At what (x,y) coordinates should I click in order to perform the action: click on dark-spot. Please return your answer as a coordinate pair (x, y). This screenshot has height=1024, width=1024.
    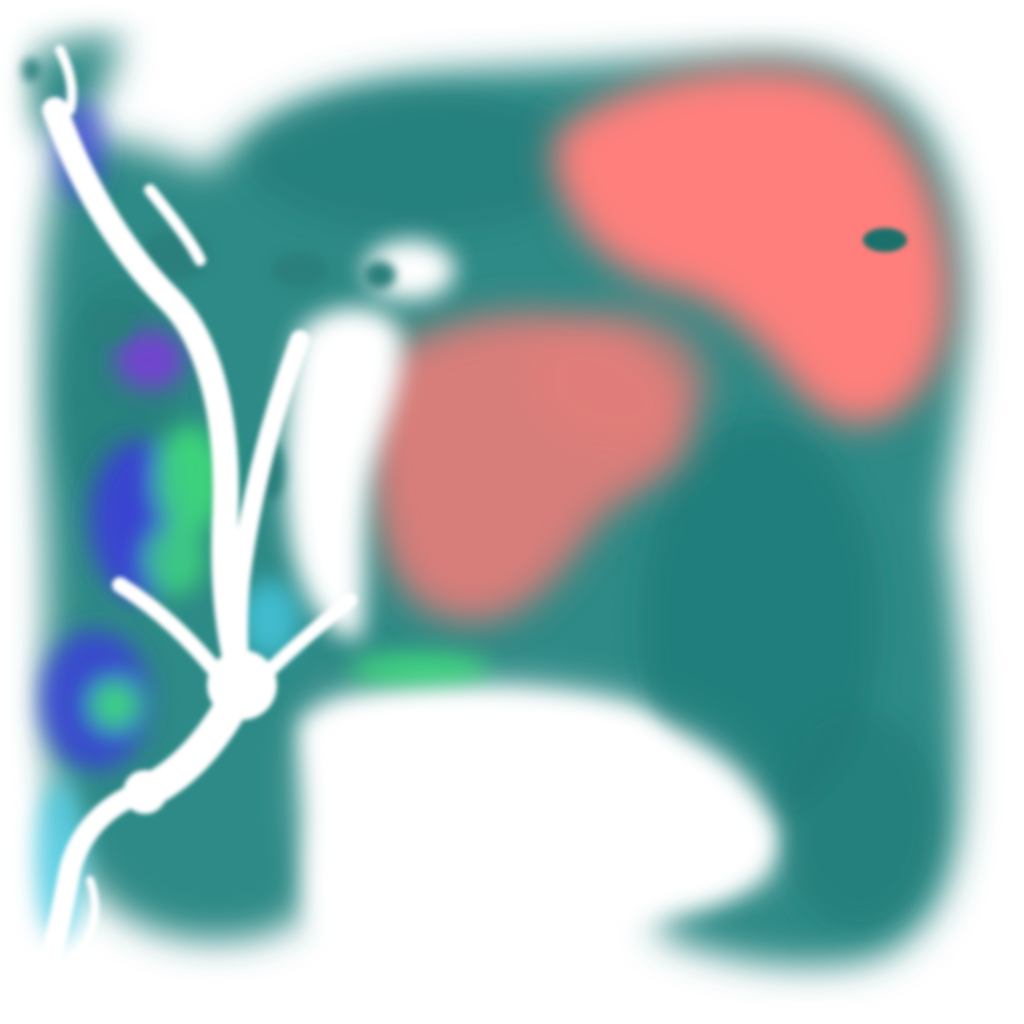
    Looking at the image, I should click on (885, 240).